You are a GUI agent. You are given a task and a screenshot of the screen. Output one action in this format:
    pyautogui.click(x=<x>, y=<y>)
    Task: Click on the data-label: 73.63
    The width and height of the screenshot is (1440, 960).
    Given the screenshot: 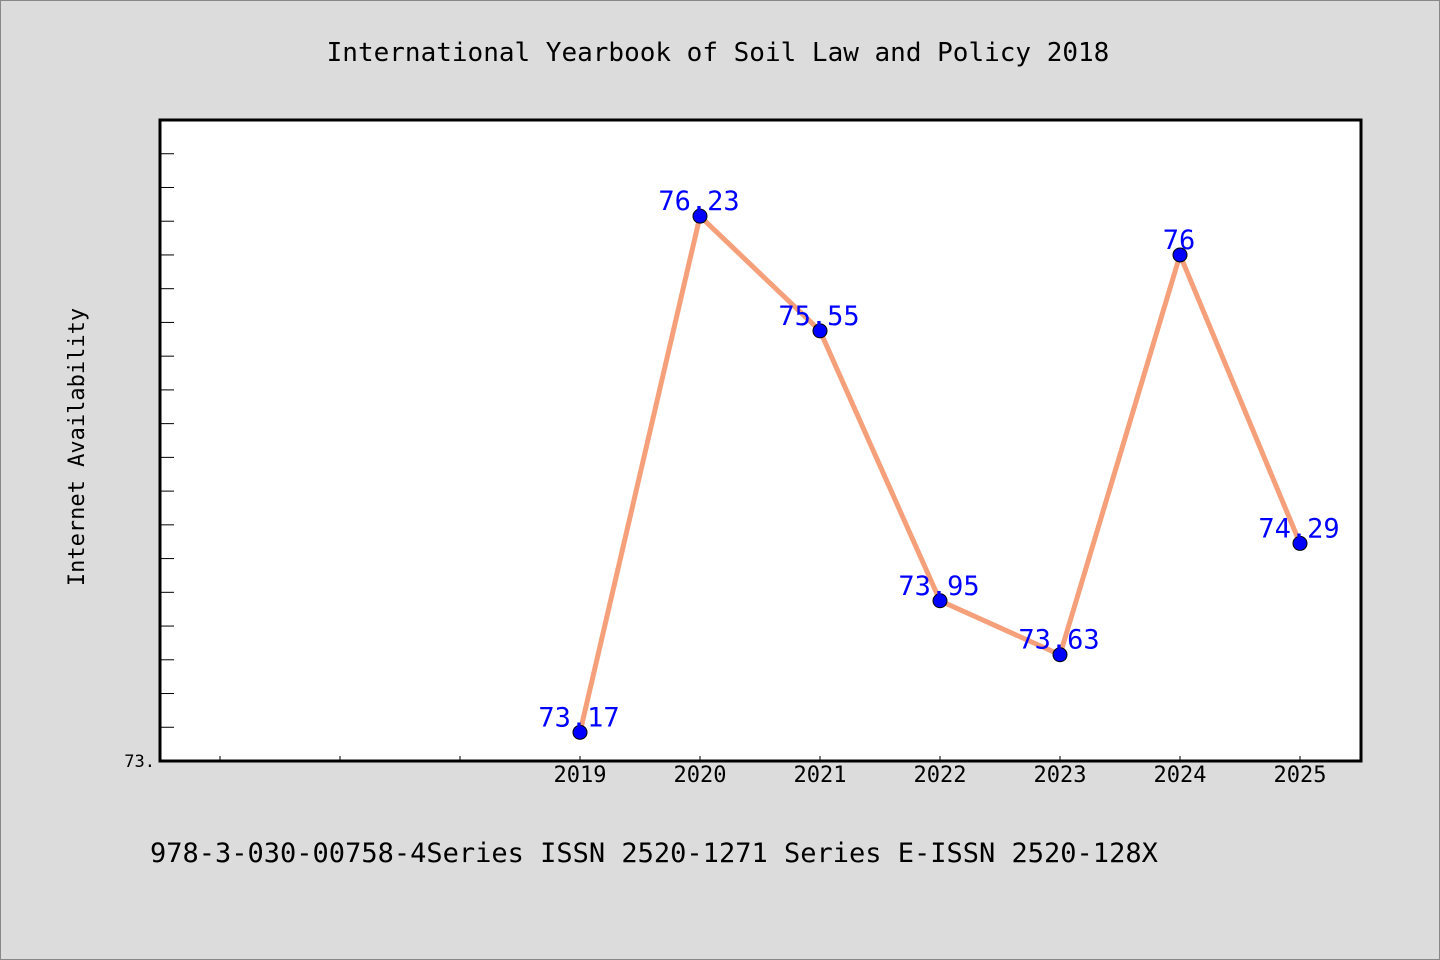 What is the action you would take?
    pyautogui.click(x=1058, y=640)
    